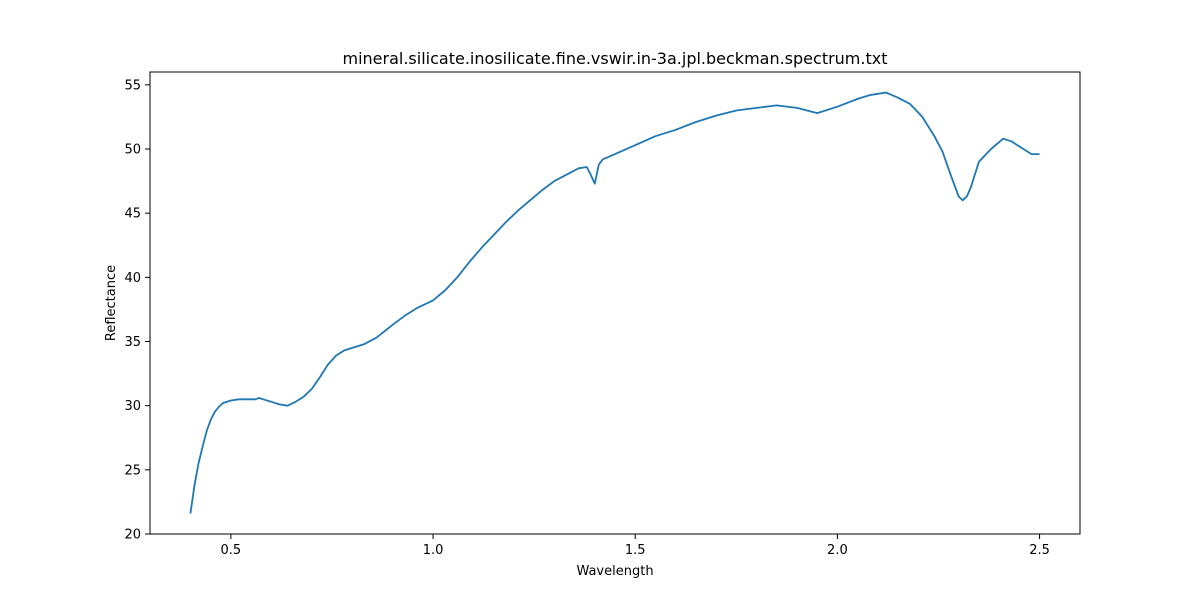 The image size is (1200, 604). I want to click on y-axis-ticks: 20 25 30 35 40 45 50 55, so click(137, 310).